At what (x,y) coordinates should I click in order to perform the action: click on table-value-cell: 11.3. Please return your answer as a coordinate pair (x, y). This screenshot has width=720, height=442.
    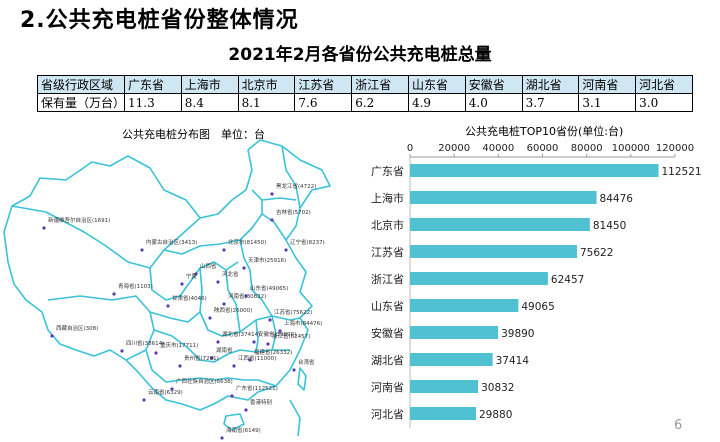
    Looking at the image, I should click on (153, 102).